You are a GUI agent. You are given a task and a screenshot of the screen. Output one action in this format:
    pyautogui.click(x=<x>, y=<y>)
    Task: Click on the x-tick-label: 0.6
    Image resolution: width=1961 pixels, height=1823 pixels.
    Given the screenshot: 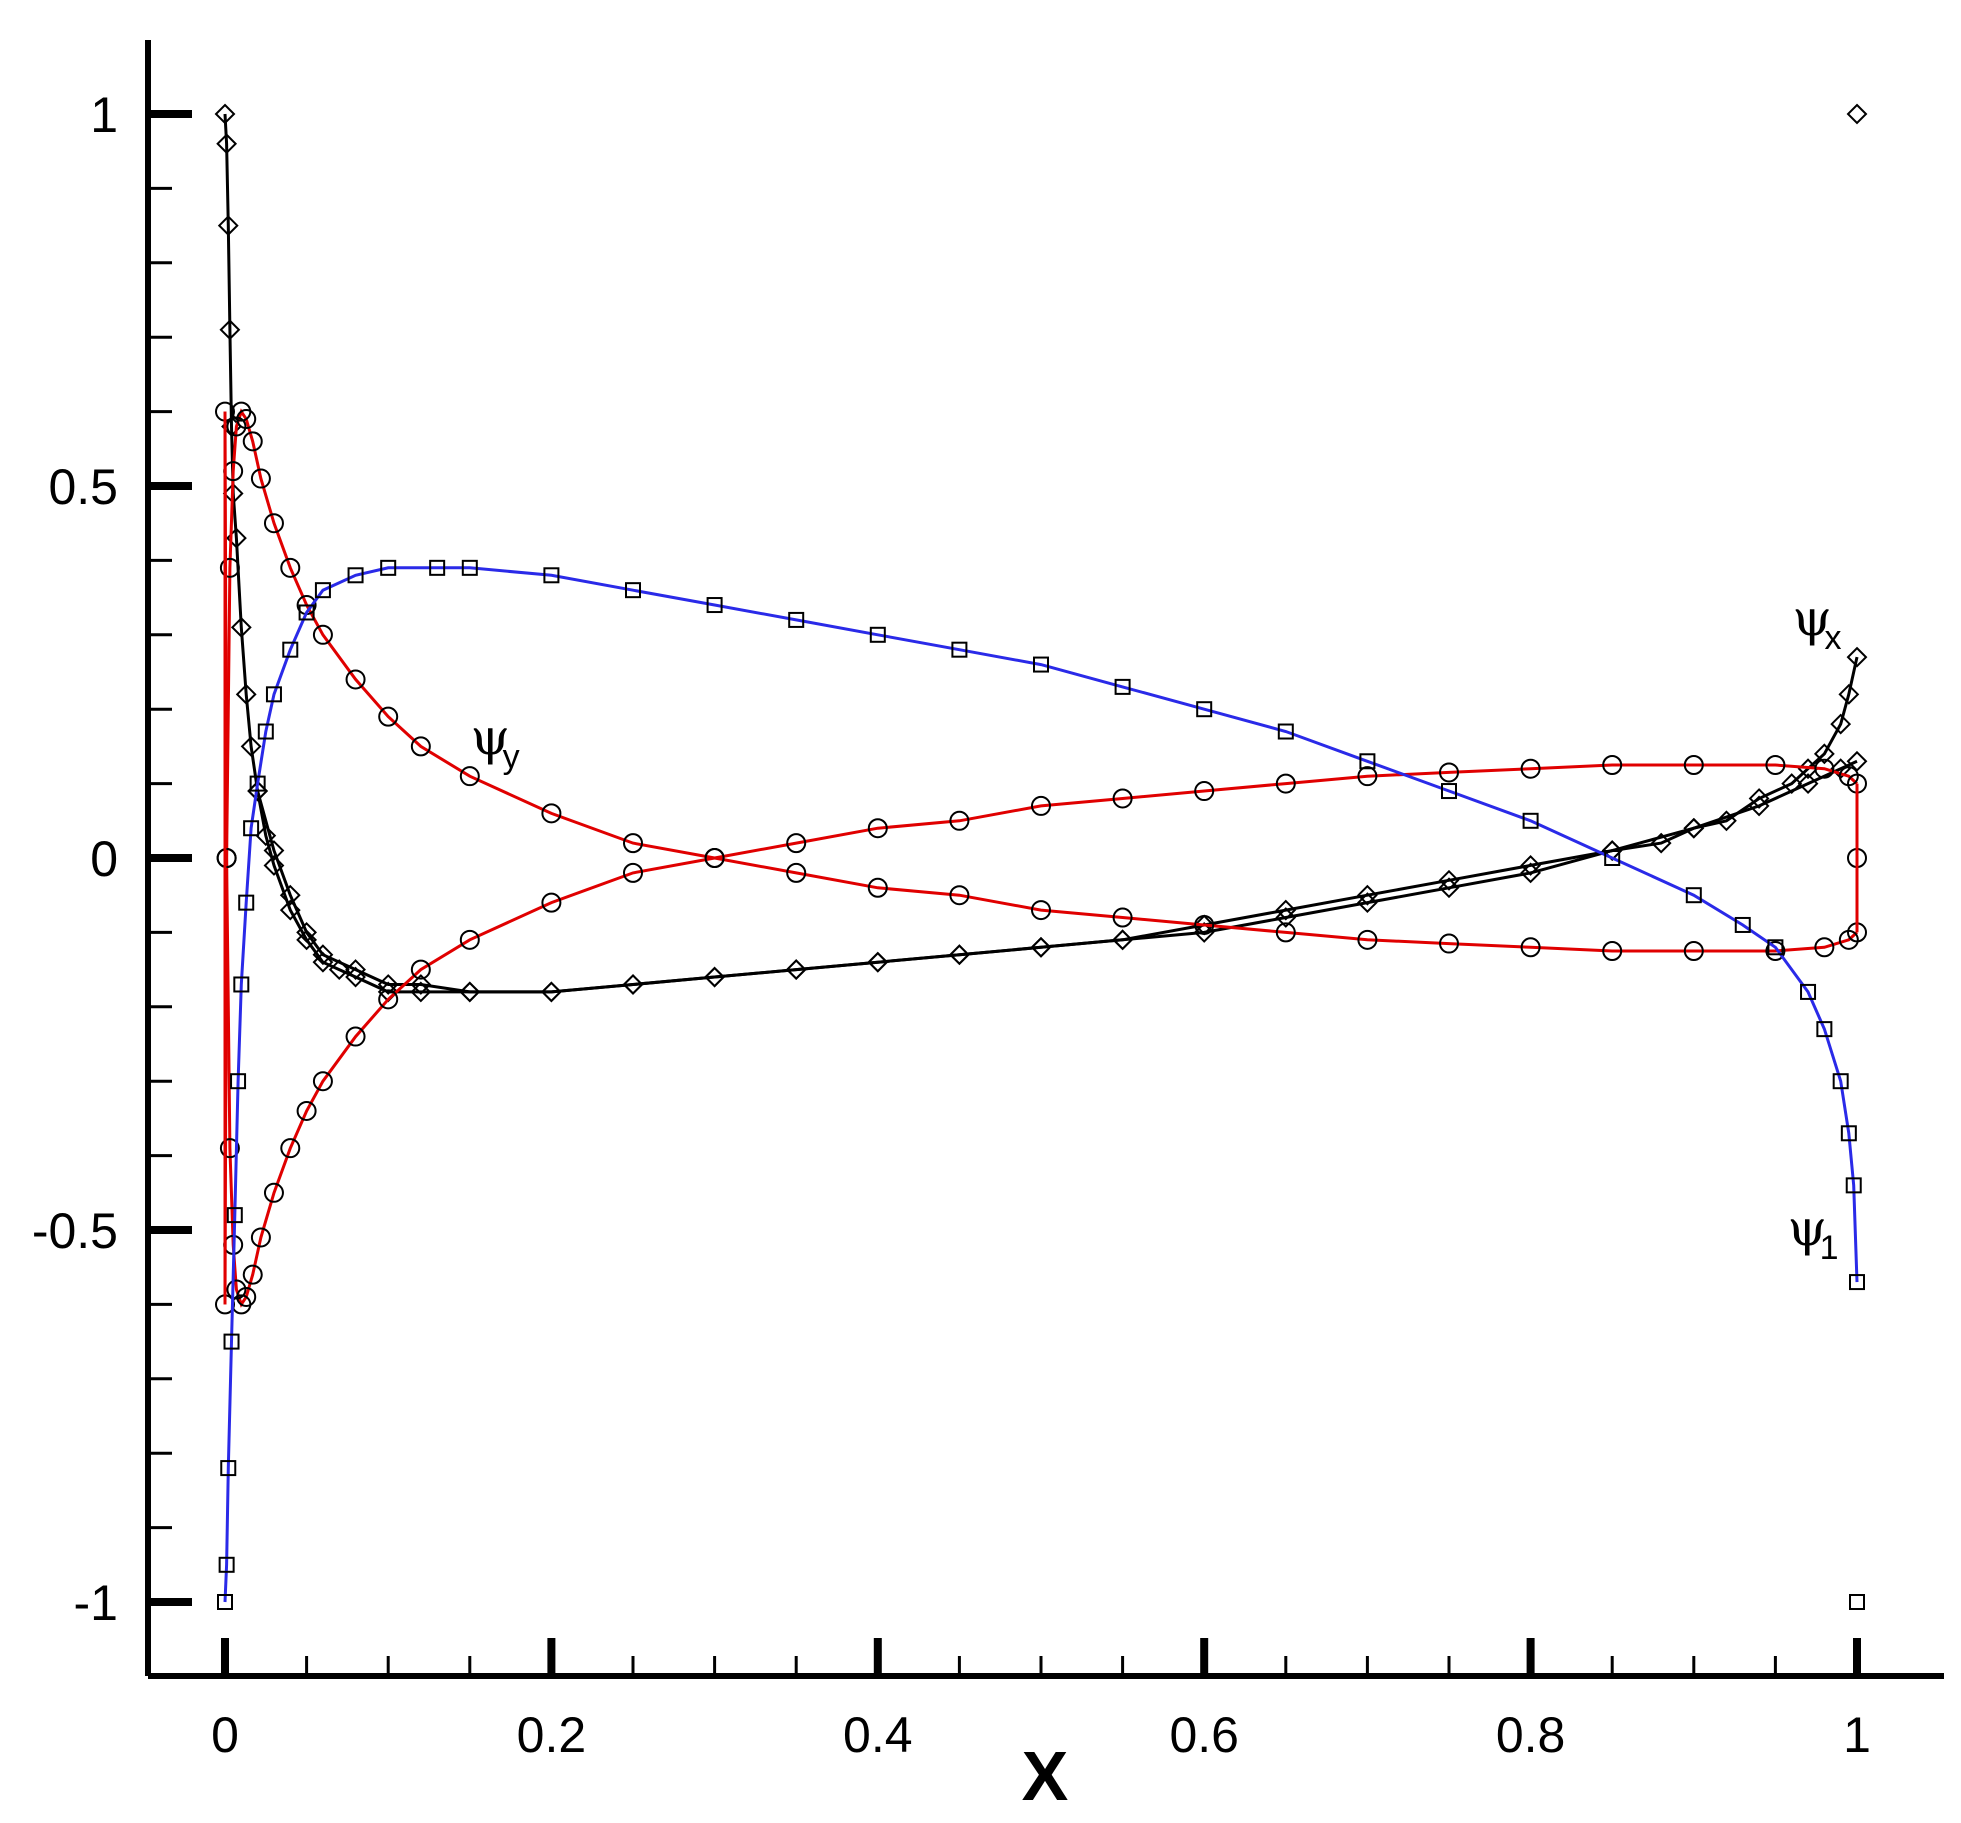 What is the action you would take?
    pyautogui.click(x=1204, y=1735)
    